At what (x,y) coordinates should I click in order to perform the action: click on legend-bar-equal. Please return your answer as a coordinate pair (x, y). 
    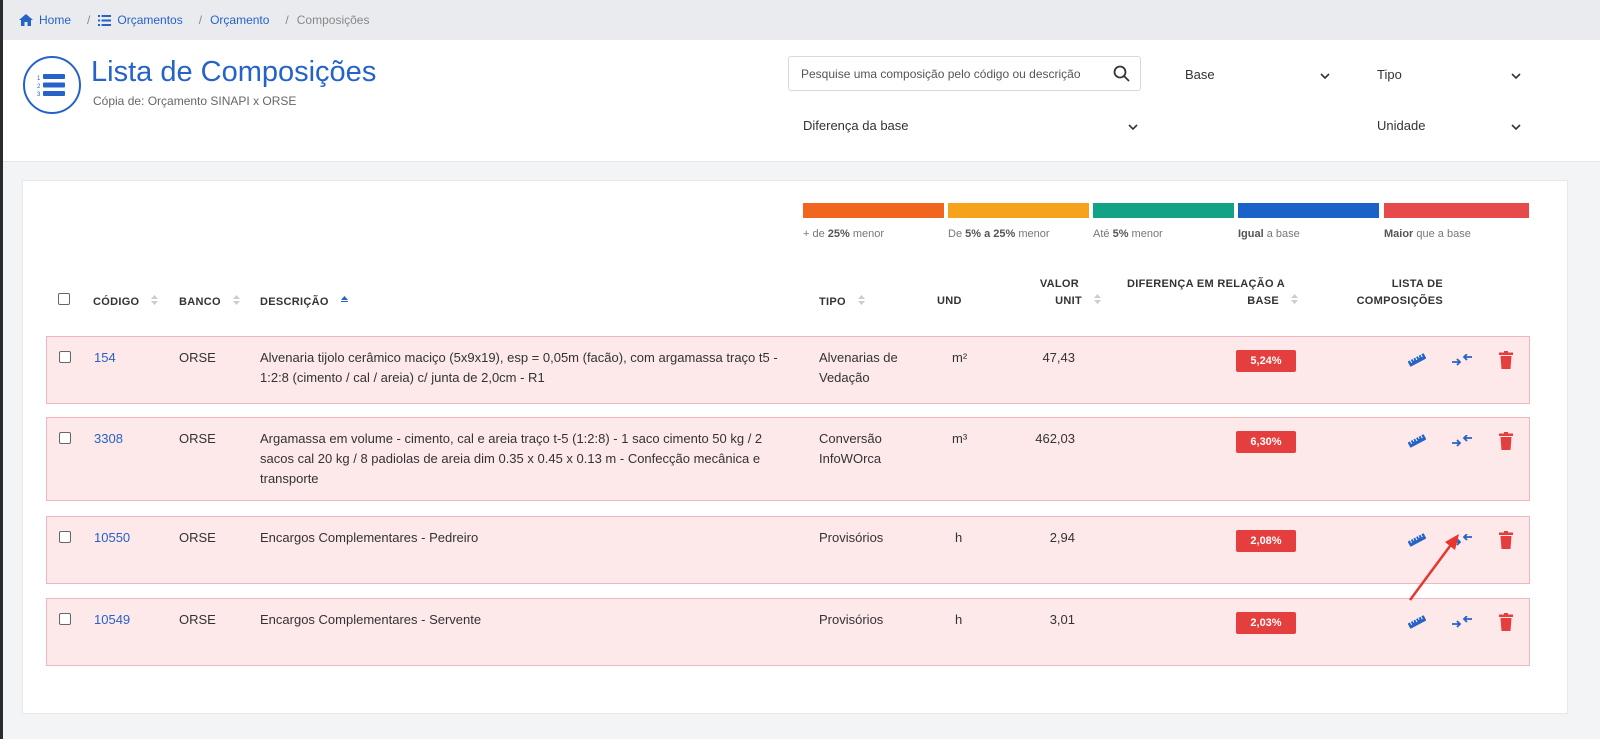
    Looking at the image, I should click on (1308, 210).